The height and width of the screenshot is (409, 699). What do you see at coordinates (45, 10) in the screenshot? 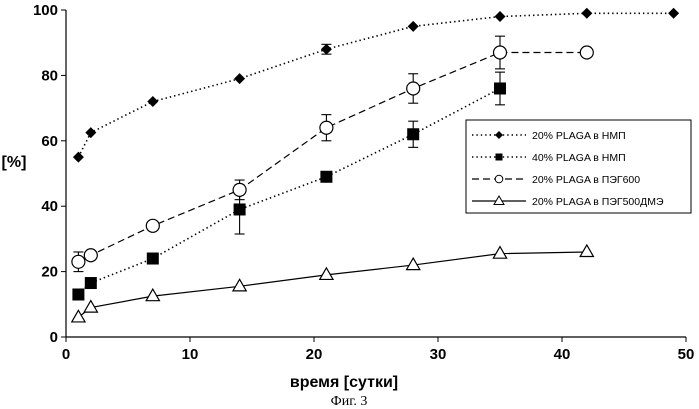
I see `y-tick-label: 100` at bounding box center [45, 10].